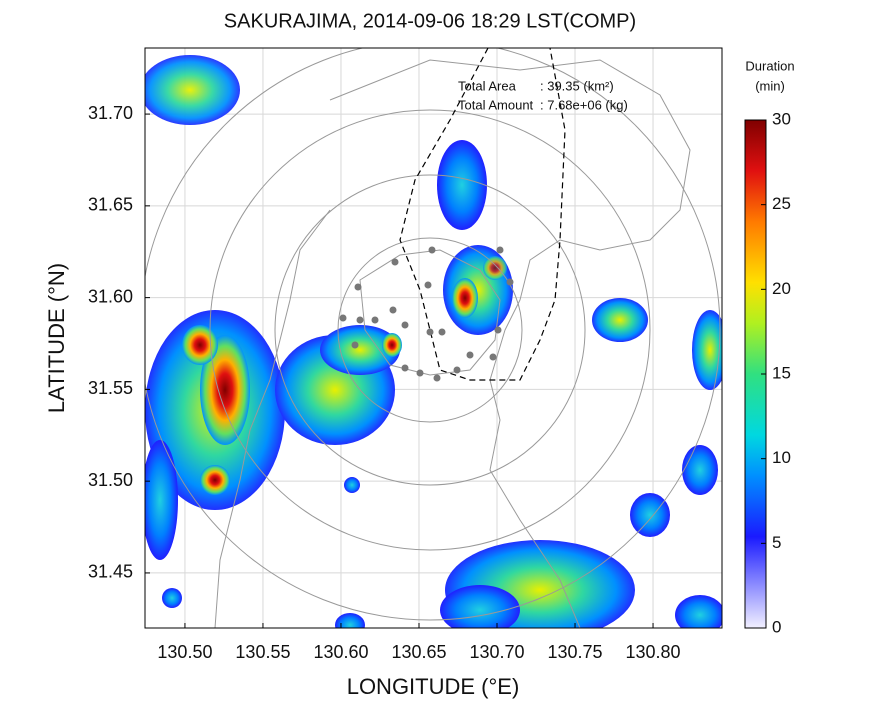 Image resolution: width=875 pixels, height=728 pixels. I want to click on annotation-label: Total Amount, so click(496, 104).